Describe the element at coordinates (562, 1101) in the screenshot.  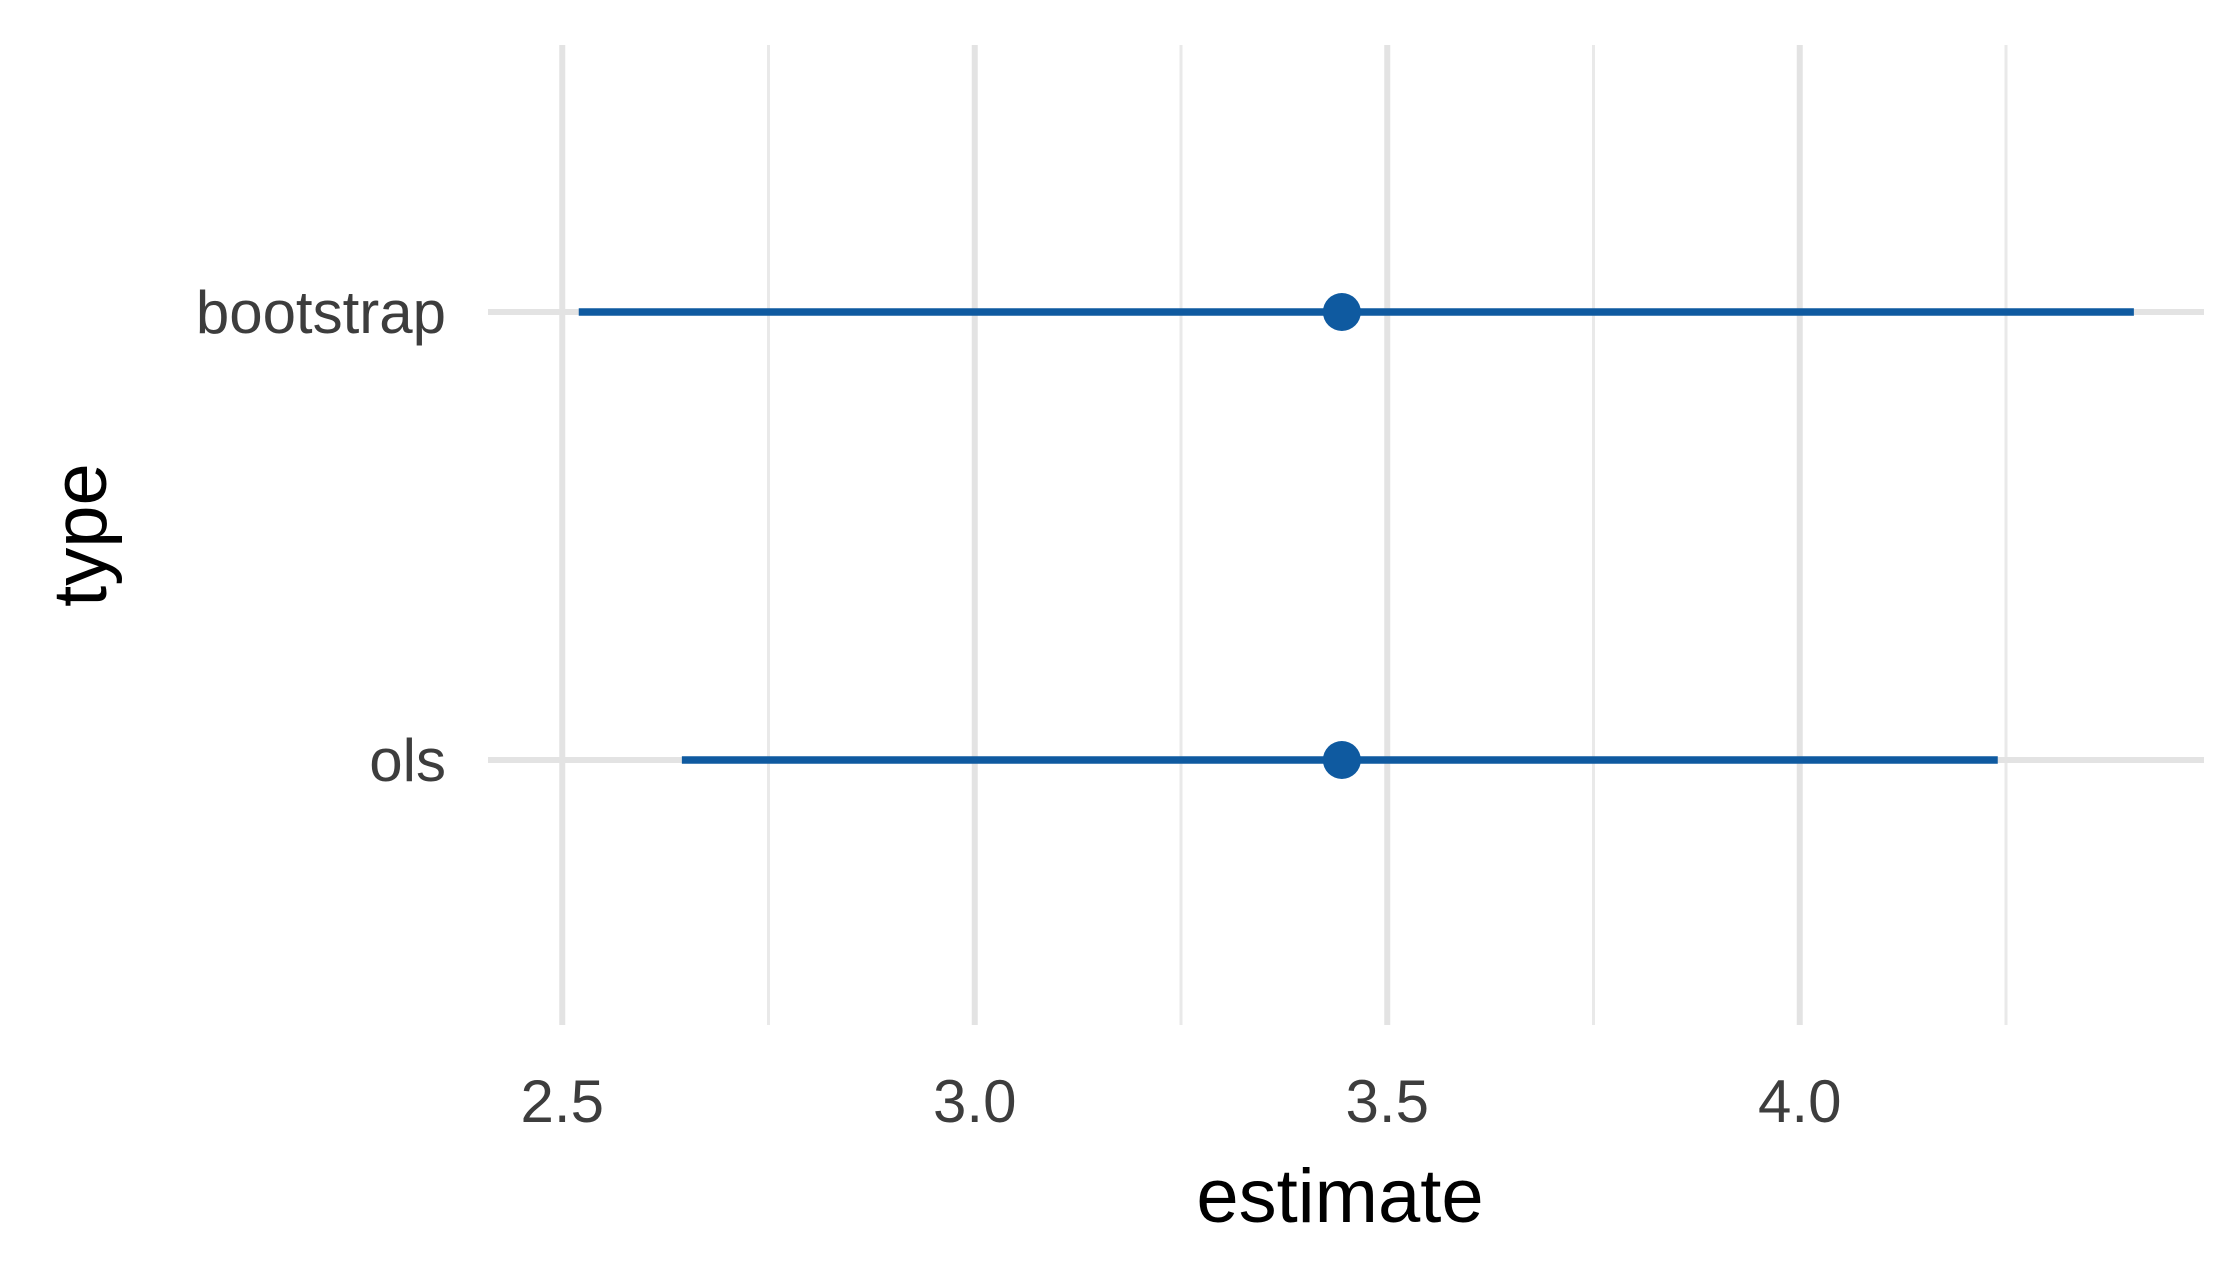
I see `x-tick-label: 2.5` at that location.